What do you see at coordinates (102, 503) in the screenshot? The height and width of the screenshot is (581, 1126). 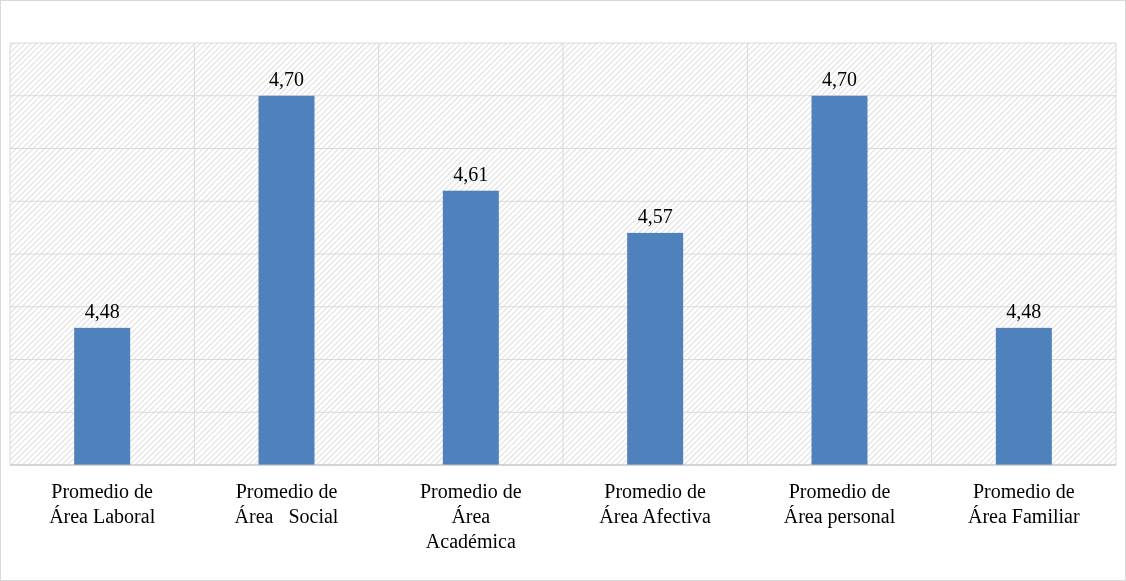 I see `x-tick-label: Promedio de Área Laboral` at bounding box center [102, 503].